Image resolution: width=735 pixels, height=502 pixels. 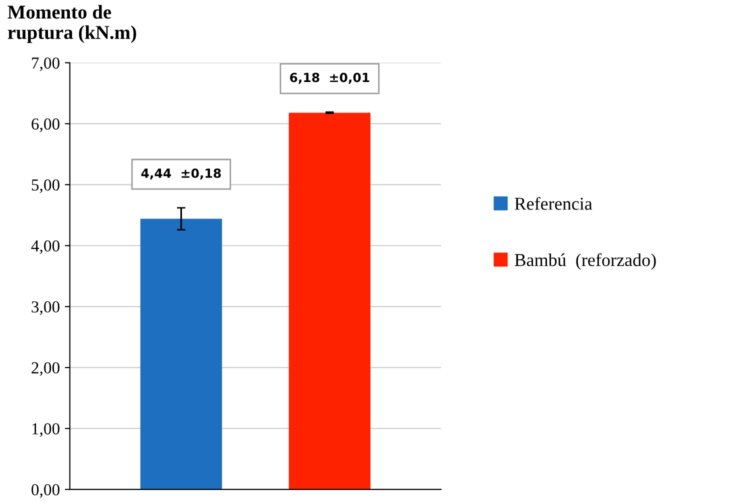 I want to click on y-tick-label: 0,00, so click(x=46, y=491).